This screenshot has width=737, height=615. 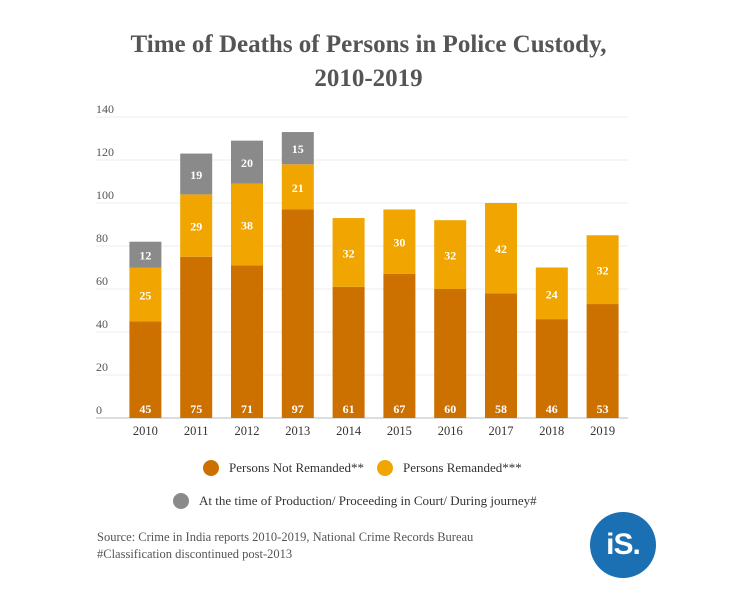 What do you see at coordinates (196, 431) in the screenshot?
I see `x-tick-label: 2011` at bounding box center [196, 431].